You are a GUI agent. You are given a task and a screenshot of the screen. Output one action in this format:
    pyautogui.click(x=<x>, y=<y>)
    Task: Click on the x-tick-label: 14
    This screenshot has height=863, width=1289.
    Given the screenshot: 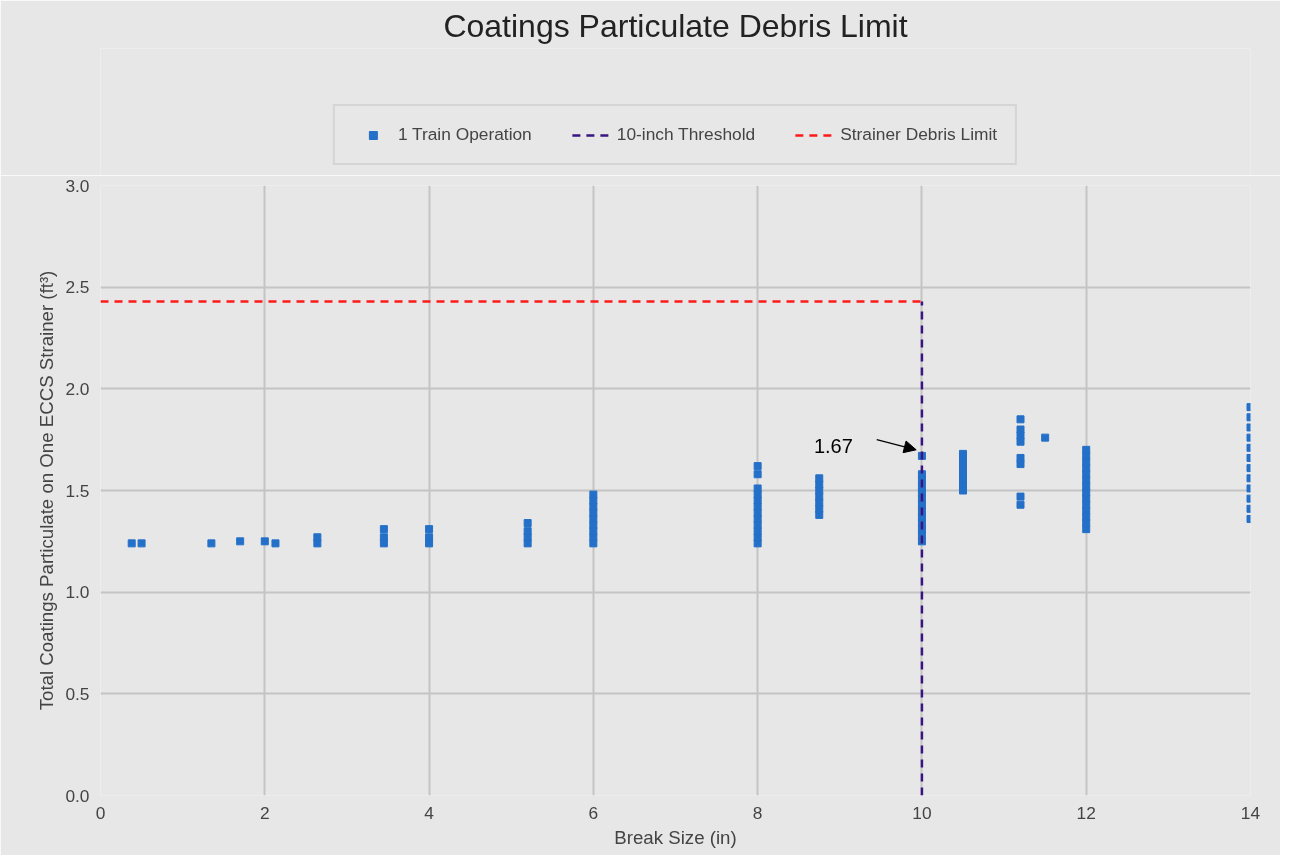 What is the action you would take?
    pyautogui.click(x=1250, y=812)
    